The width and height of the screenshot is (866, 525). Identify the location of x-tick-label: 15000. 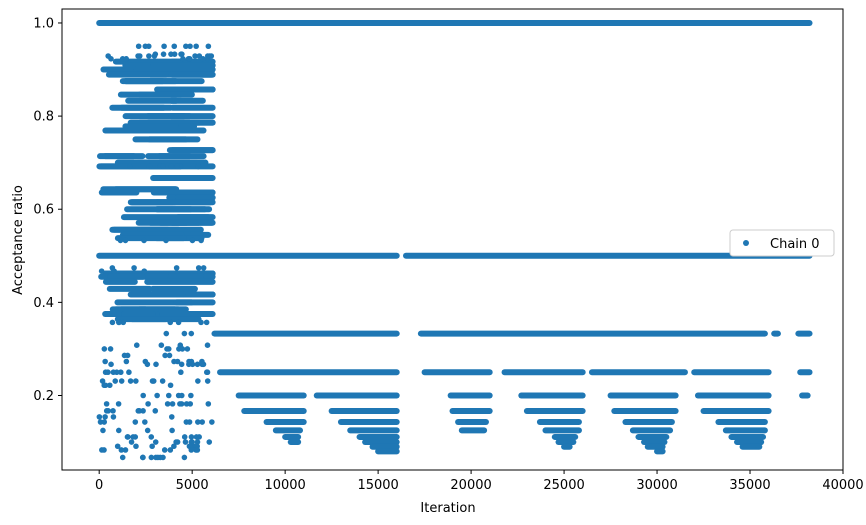
(377, 485).